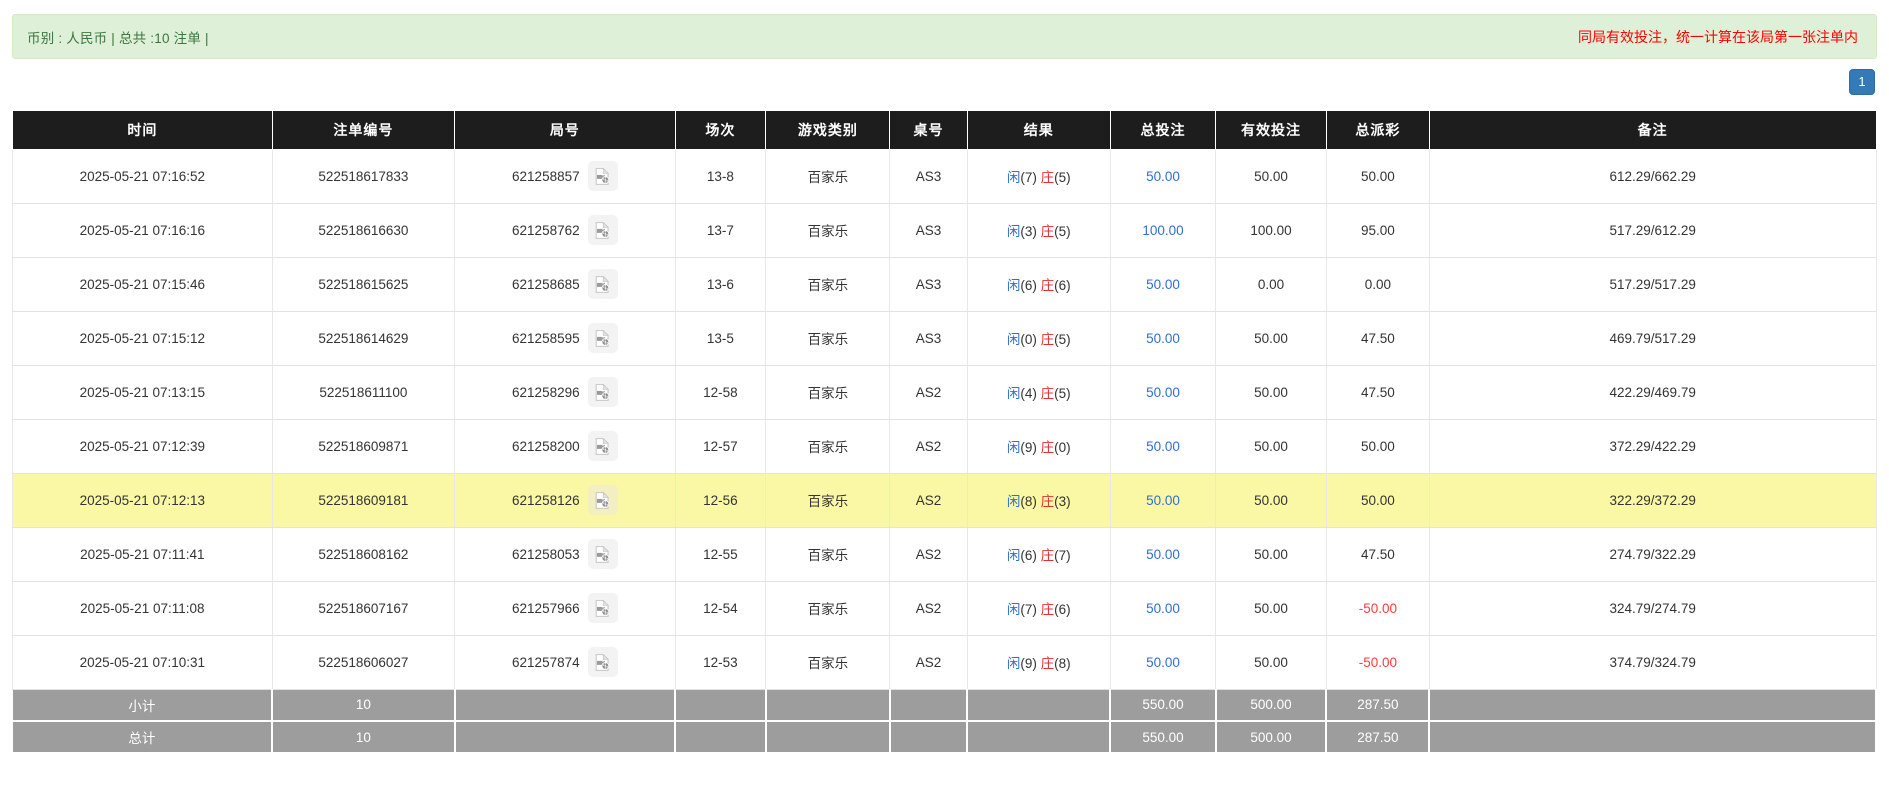  Describe the element at coordinates (546, 392) in the screenshot. I see `round-no-text: 621258296` at that location.